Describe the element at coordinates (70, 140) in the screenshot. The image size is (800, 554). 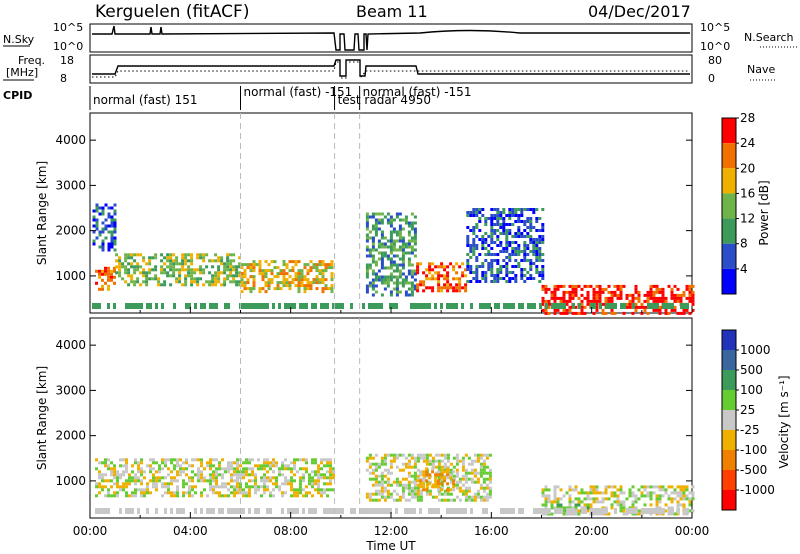
I see `y-tick-label: 4000` at that location.